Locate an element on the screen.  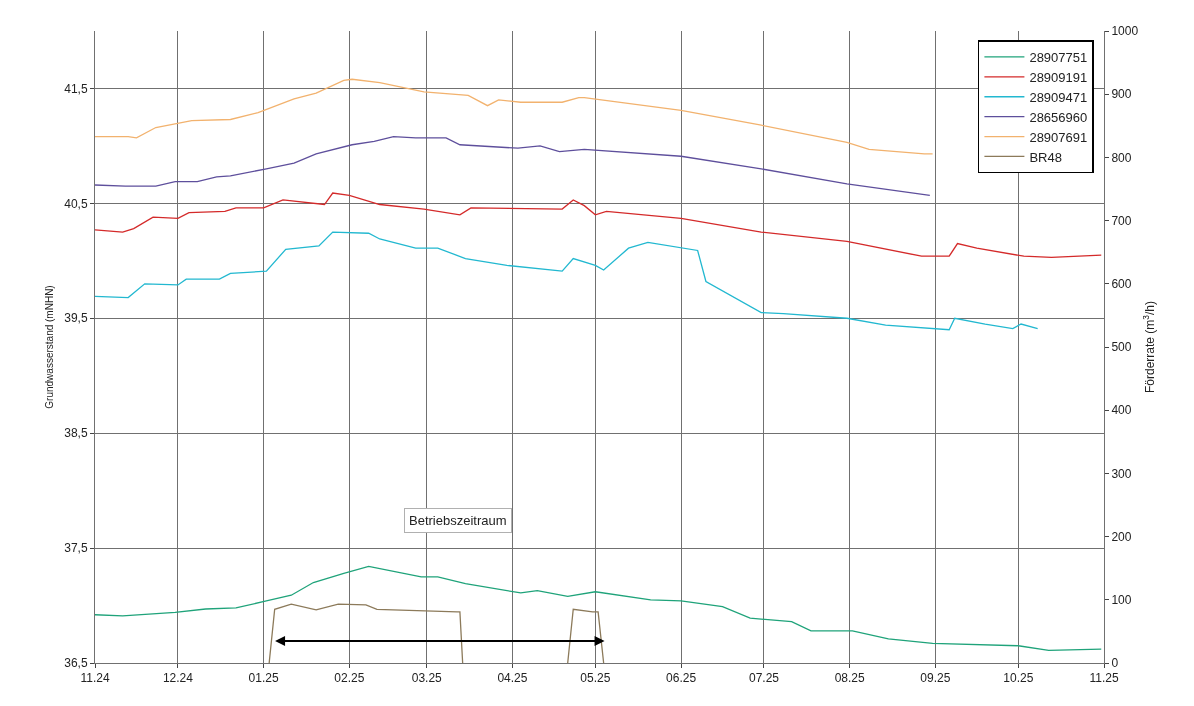
y2-tick-label: 0 is located at coordinates (1115, 663).